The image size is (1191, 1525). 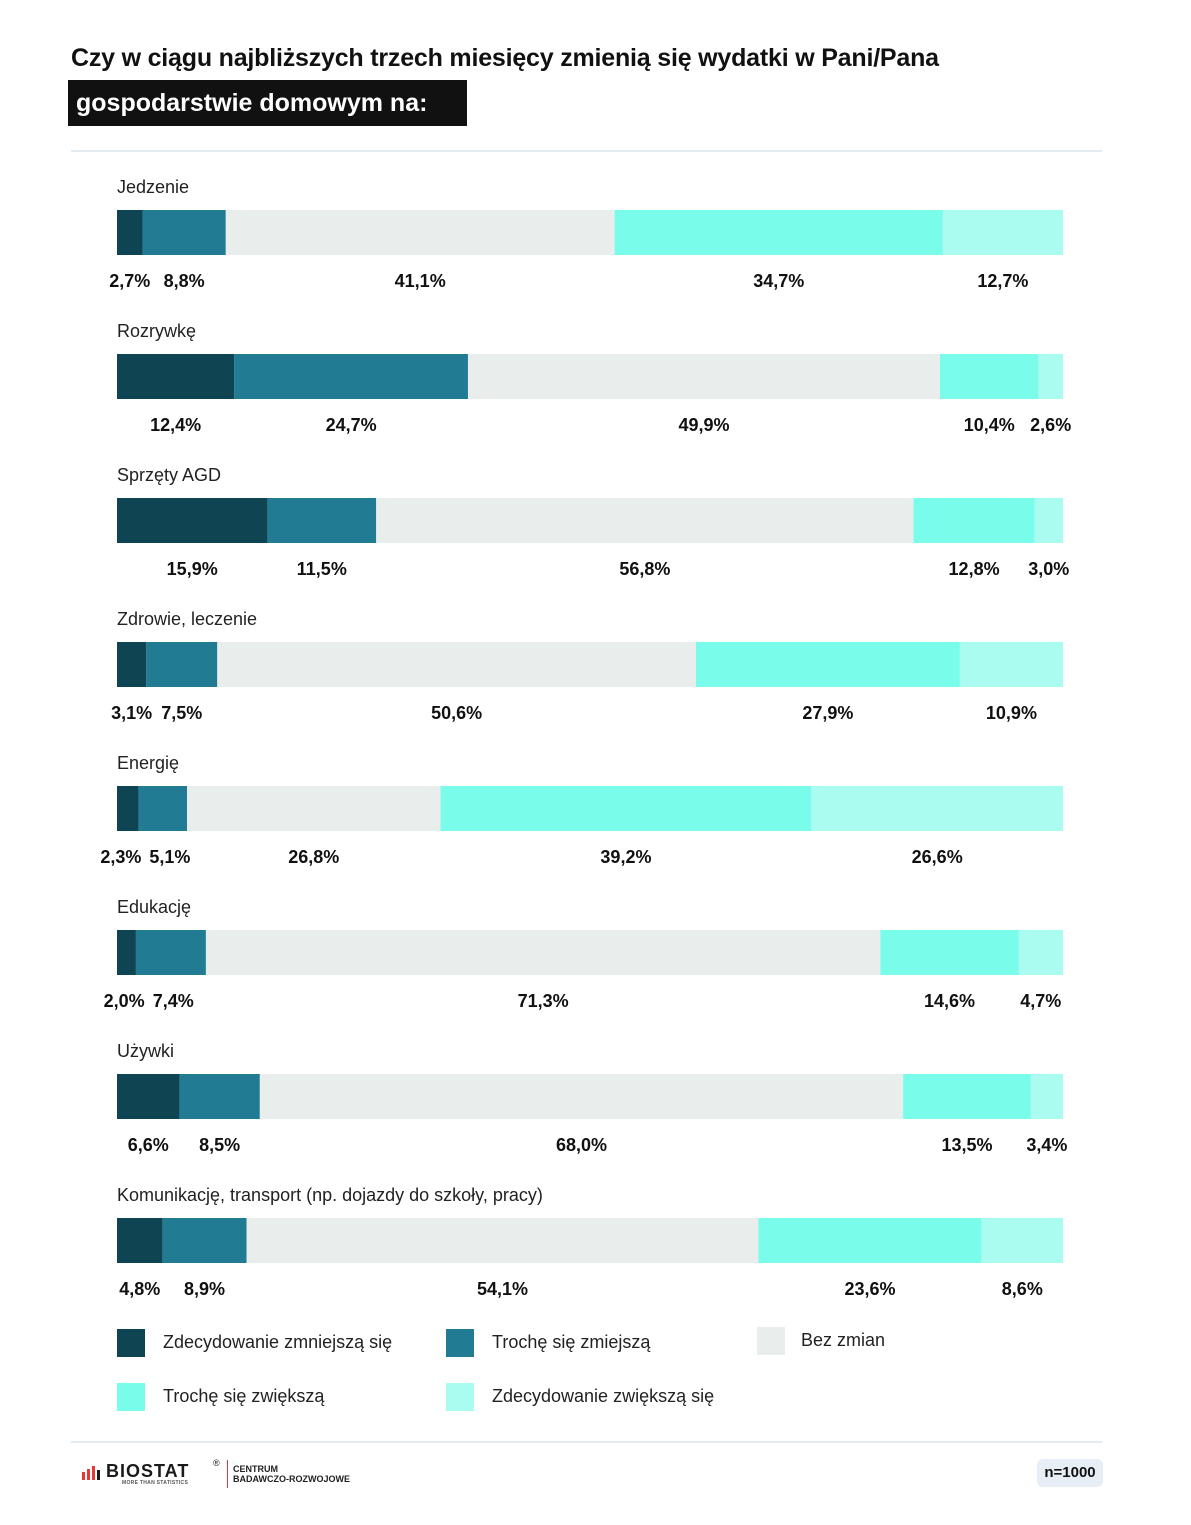 I want to click on category-label: Jedzenie, so click(x=153, y=187).